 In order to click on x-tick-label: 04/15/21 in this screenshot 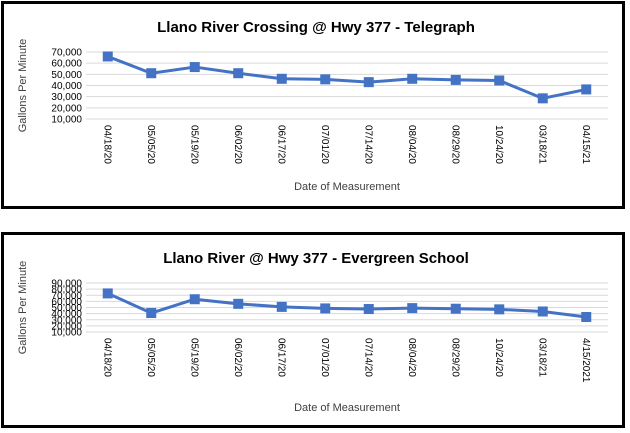, I will do `click(585, 144)`.